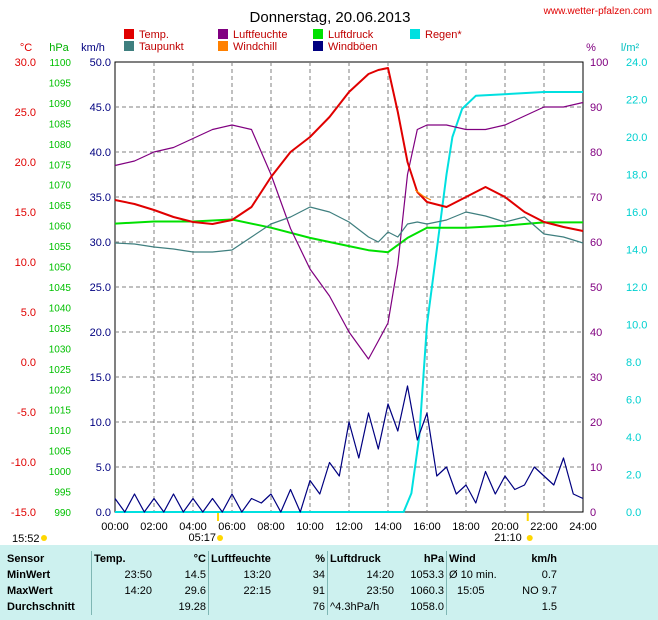 The width and height of the screenshot is (658, 620). What do you see at coordinates (349, 527) in the screenshot?
I see `x-tick-label: 12:00` at bounding box center [349, 527].